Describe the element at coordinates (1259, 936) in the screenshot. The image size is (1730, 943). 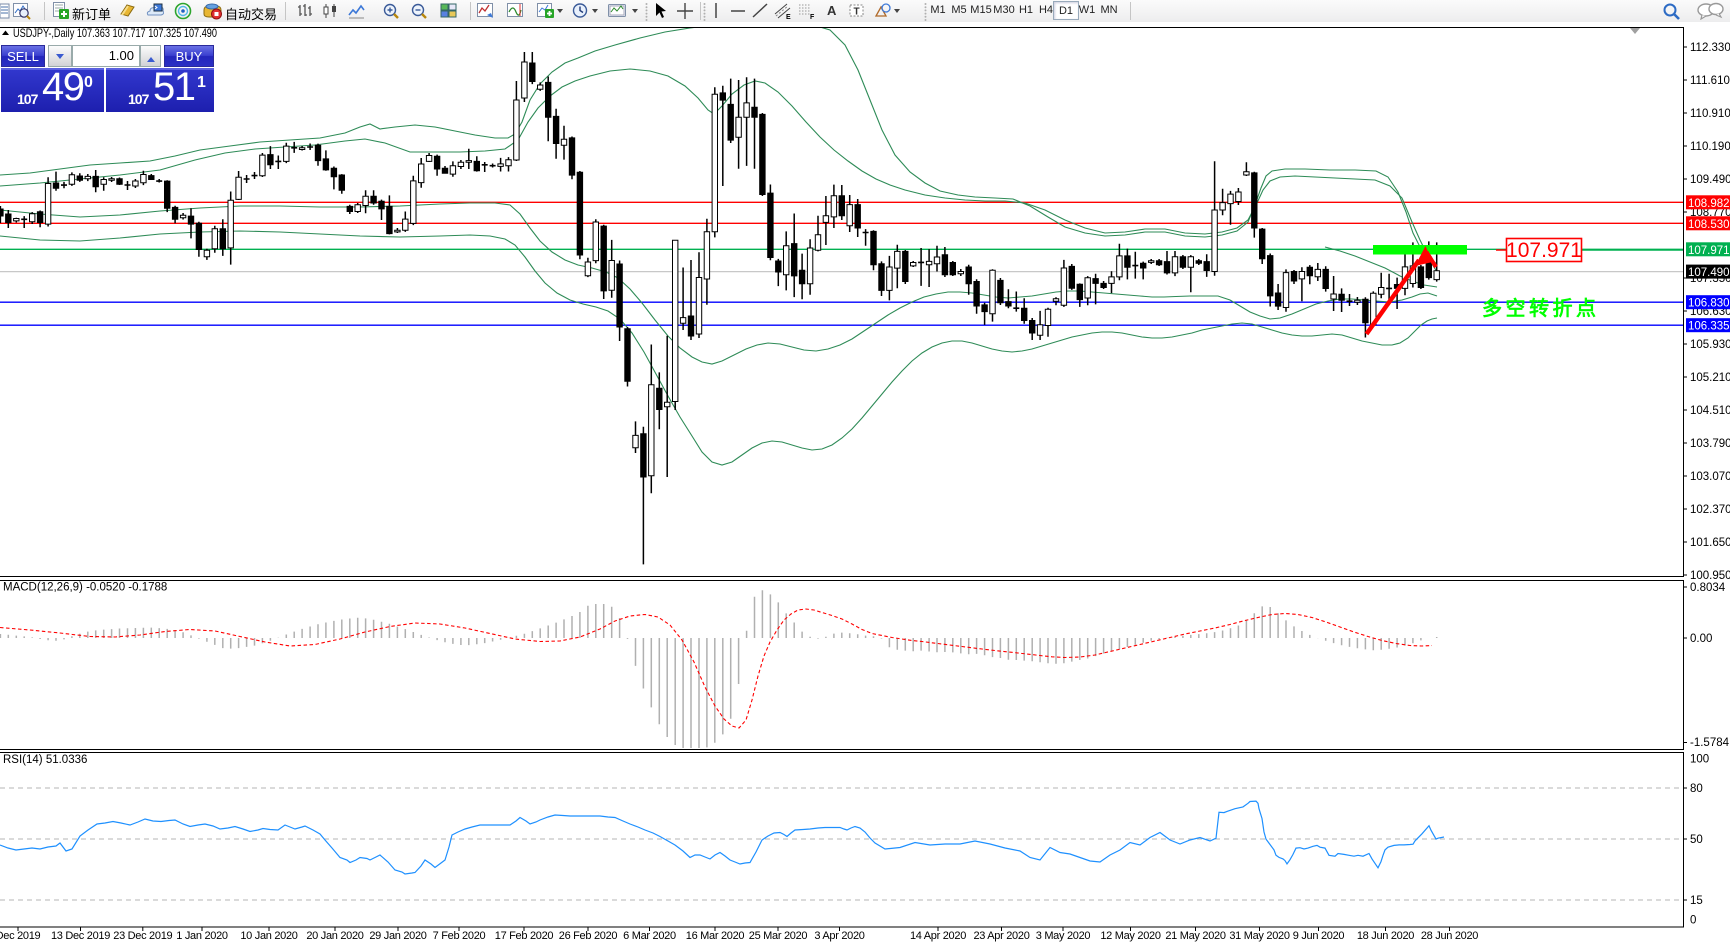
I see `svg-text: 31 May 2020` at that location.